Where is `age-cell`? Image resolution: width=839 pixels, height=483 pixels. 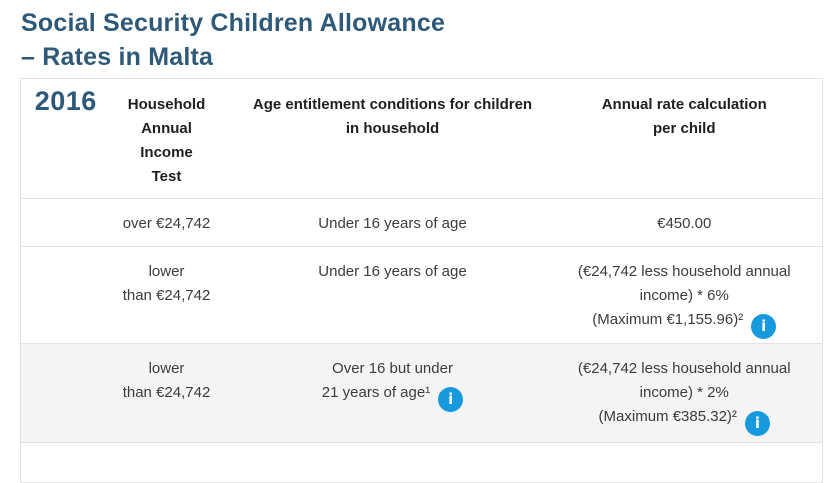
age-cell is located at coordinates (393, 463).